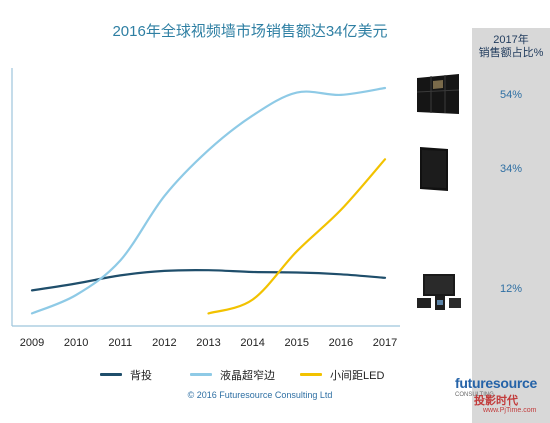 The image size is (550, 423). I want to click on rear-projection-cube-image, so click(439, 292).